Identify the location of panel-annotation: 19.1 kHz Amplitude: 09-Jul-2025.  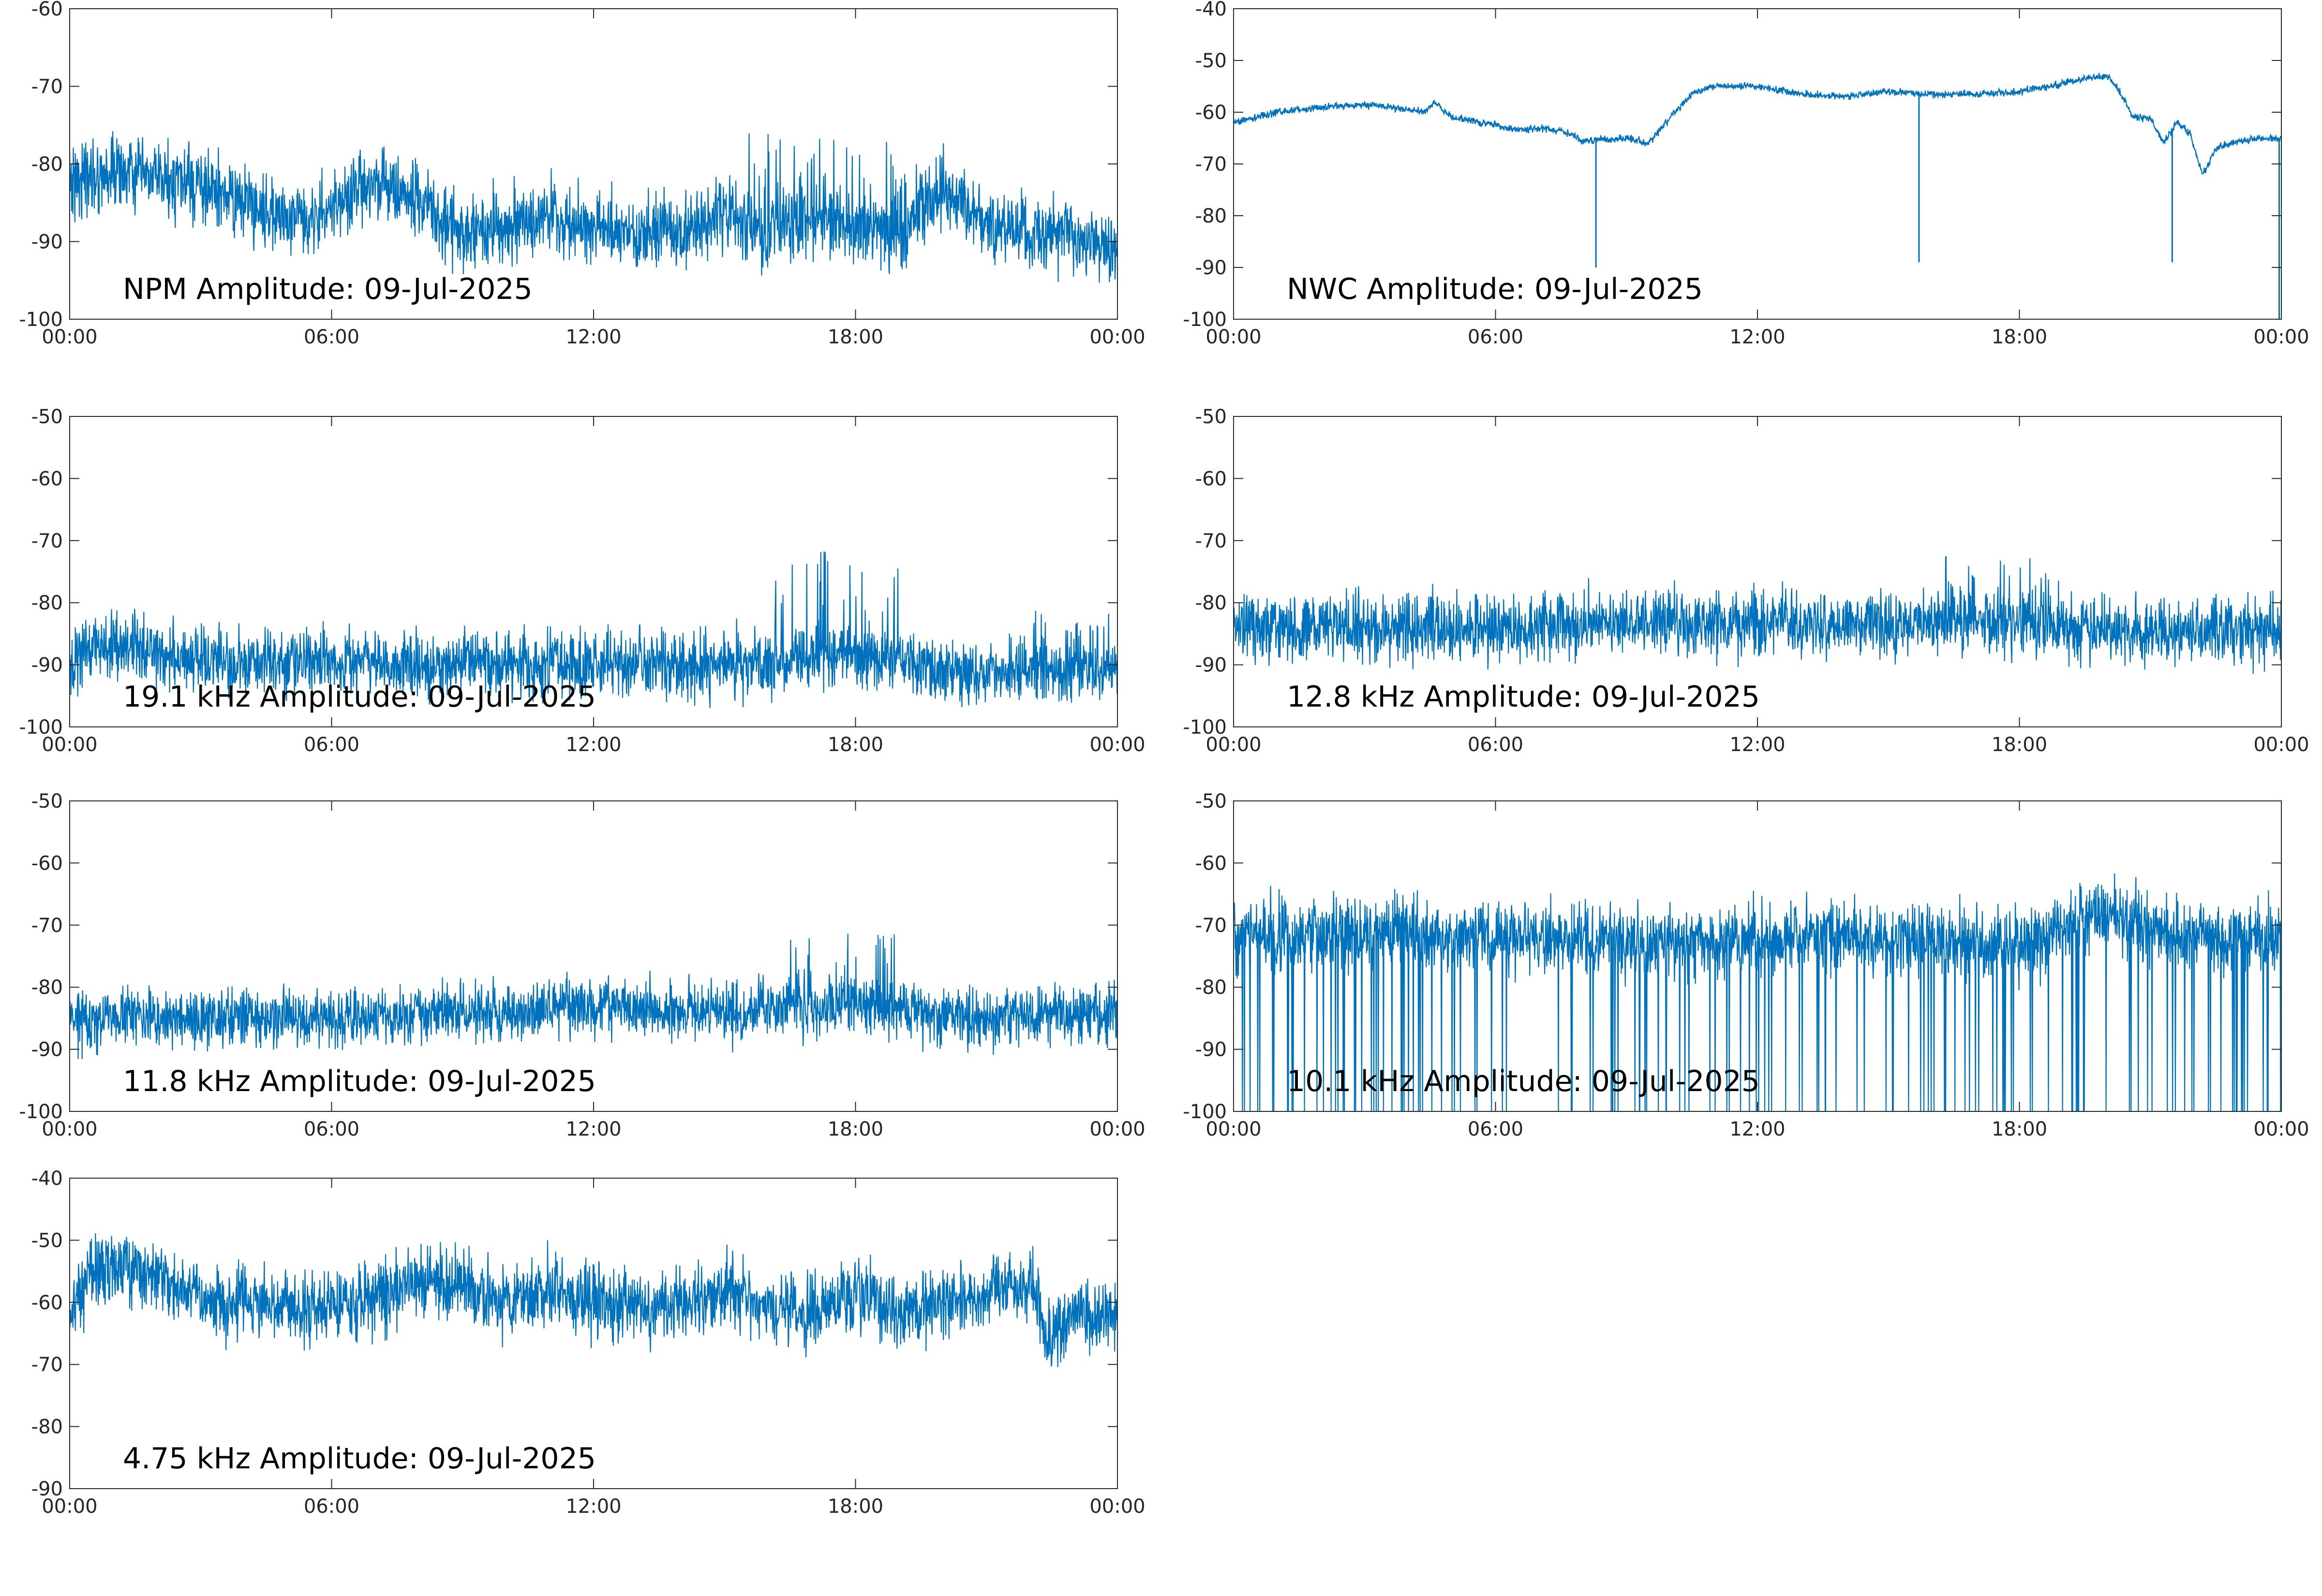
(359, 697).